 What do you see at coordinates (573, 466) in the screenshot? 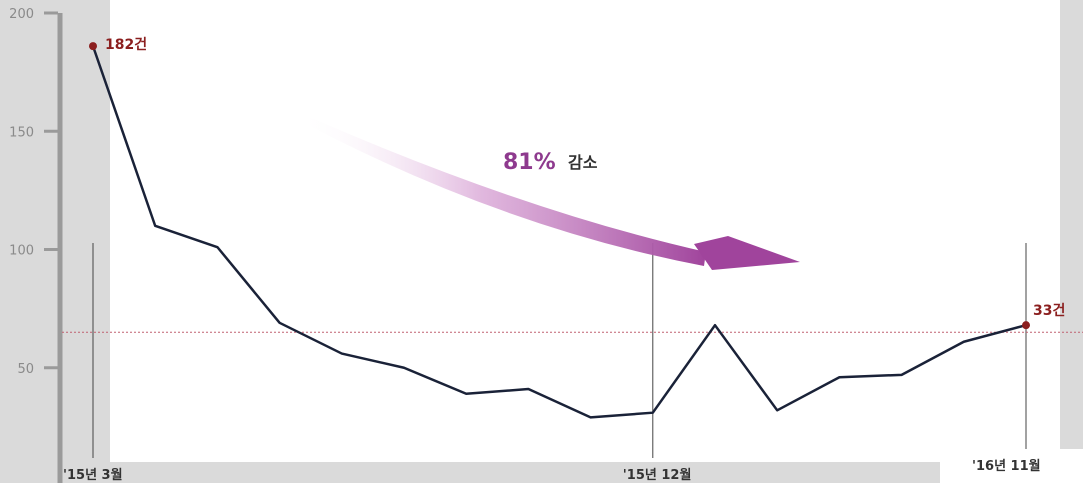
I see `x-tick-labels: '15년 3월 '15년 12월 '16년 11월` at bounding box center [573, 466].